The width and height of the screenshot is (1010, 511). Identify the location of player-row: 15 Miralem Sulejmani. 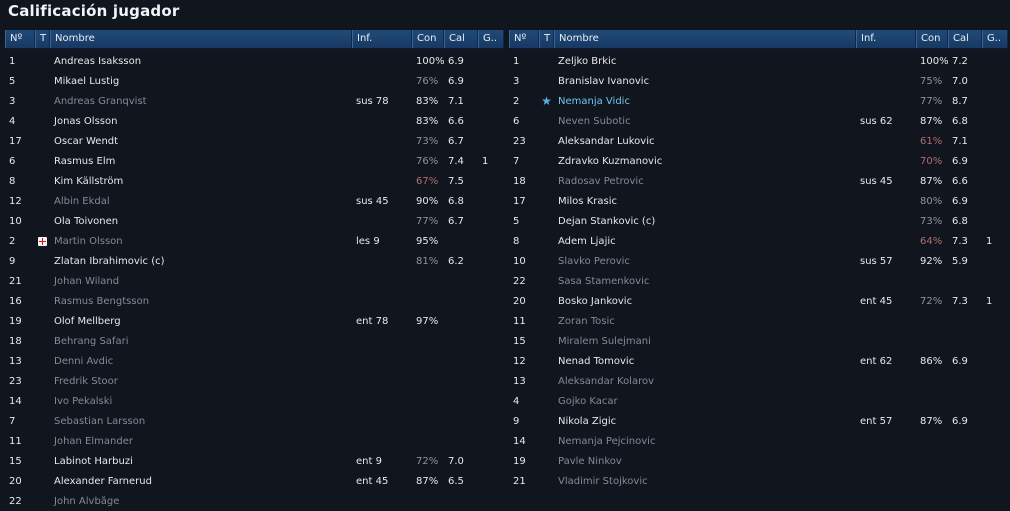
(758, 341).